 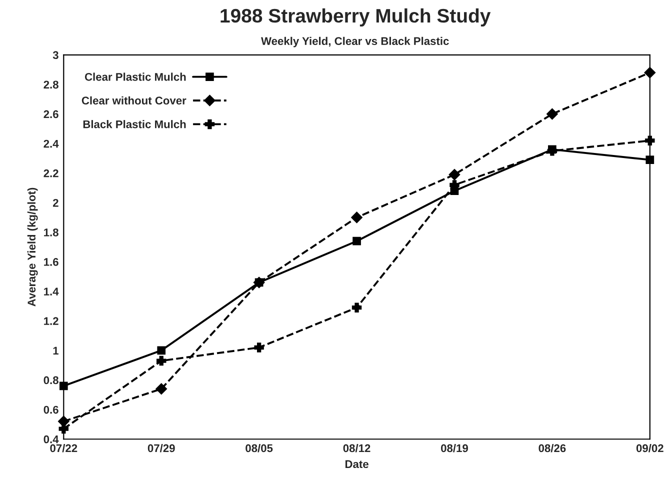 What do you see at coordinates (552, 448) in the screenshot?
I see `x-tick-label: 08/26` at bounding box center [552, 448].